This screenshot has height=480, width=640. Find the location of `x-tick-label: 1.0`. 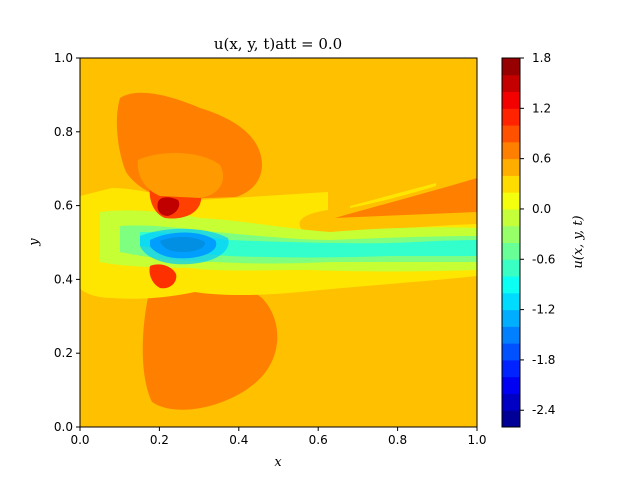

x-tick-label: 1.0 is located at coordinates (476, 440).